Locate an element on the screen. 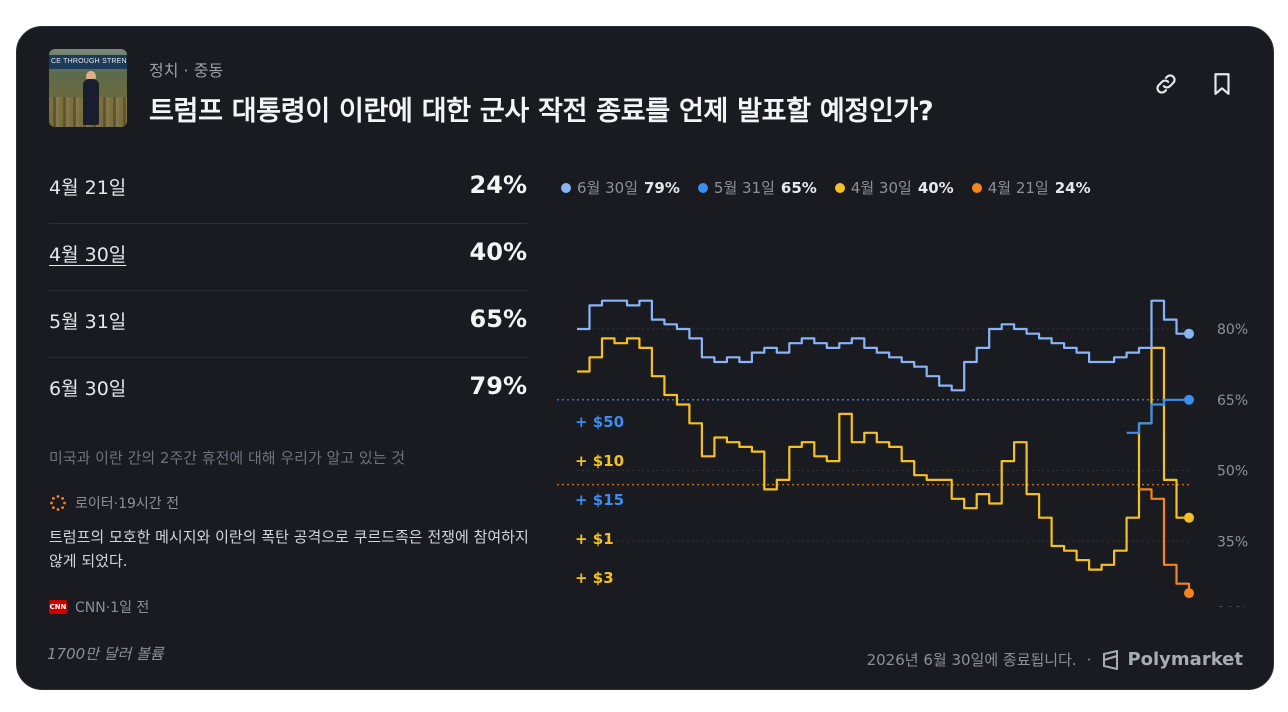  outcome-percentage: 24% is located at coordinates (498, 185).